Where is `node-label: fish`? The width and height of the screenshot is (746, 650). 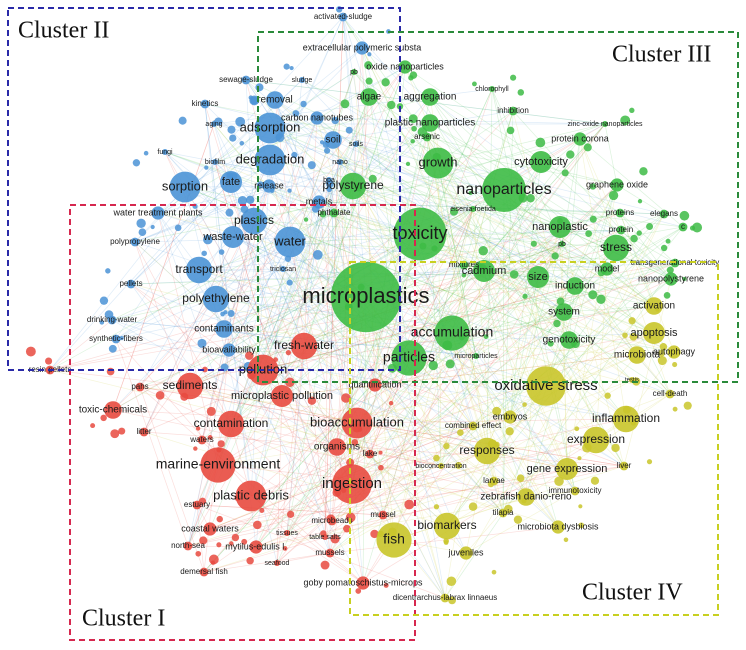 node-label: fish is located at coordinates (394, 539).